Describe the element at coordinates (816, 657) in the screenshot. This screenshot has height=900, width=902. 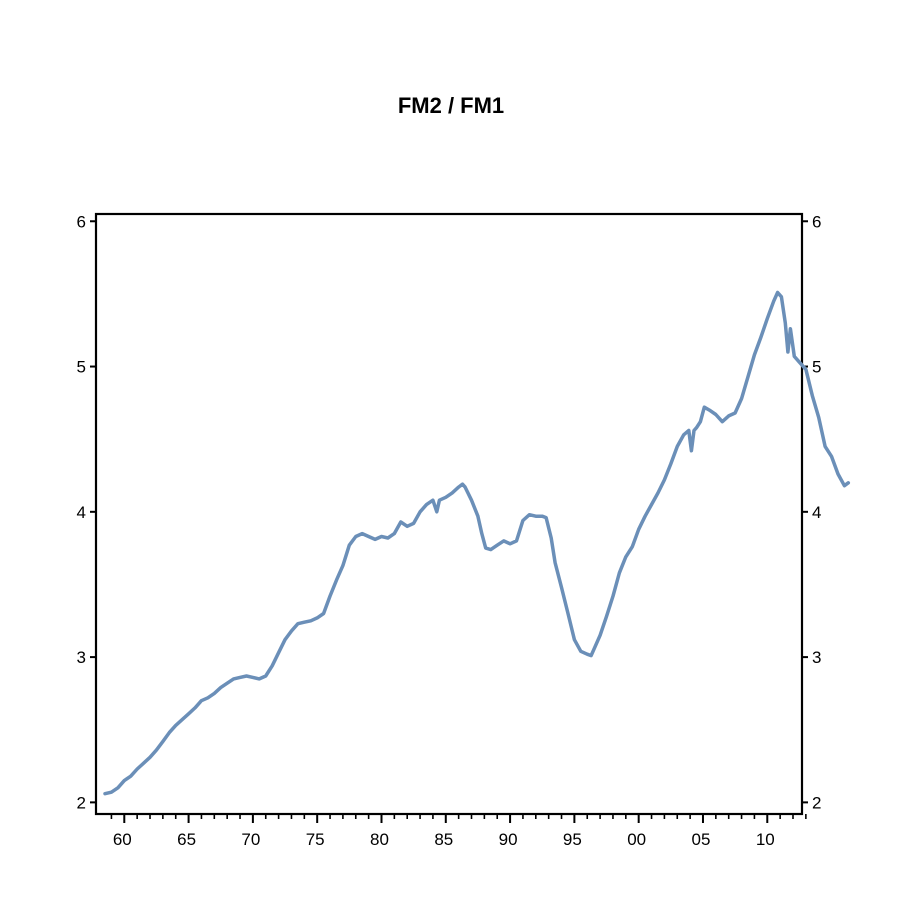
I see `y-tick-label-right: 3` at that location.